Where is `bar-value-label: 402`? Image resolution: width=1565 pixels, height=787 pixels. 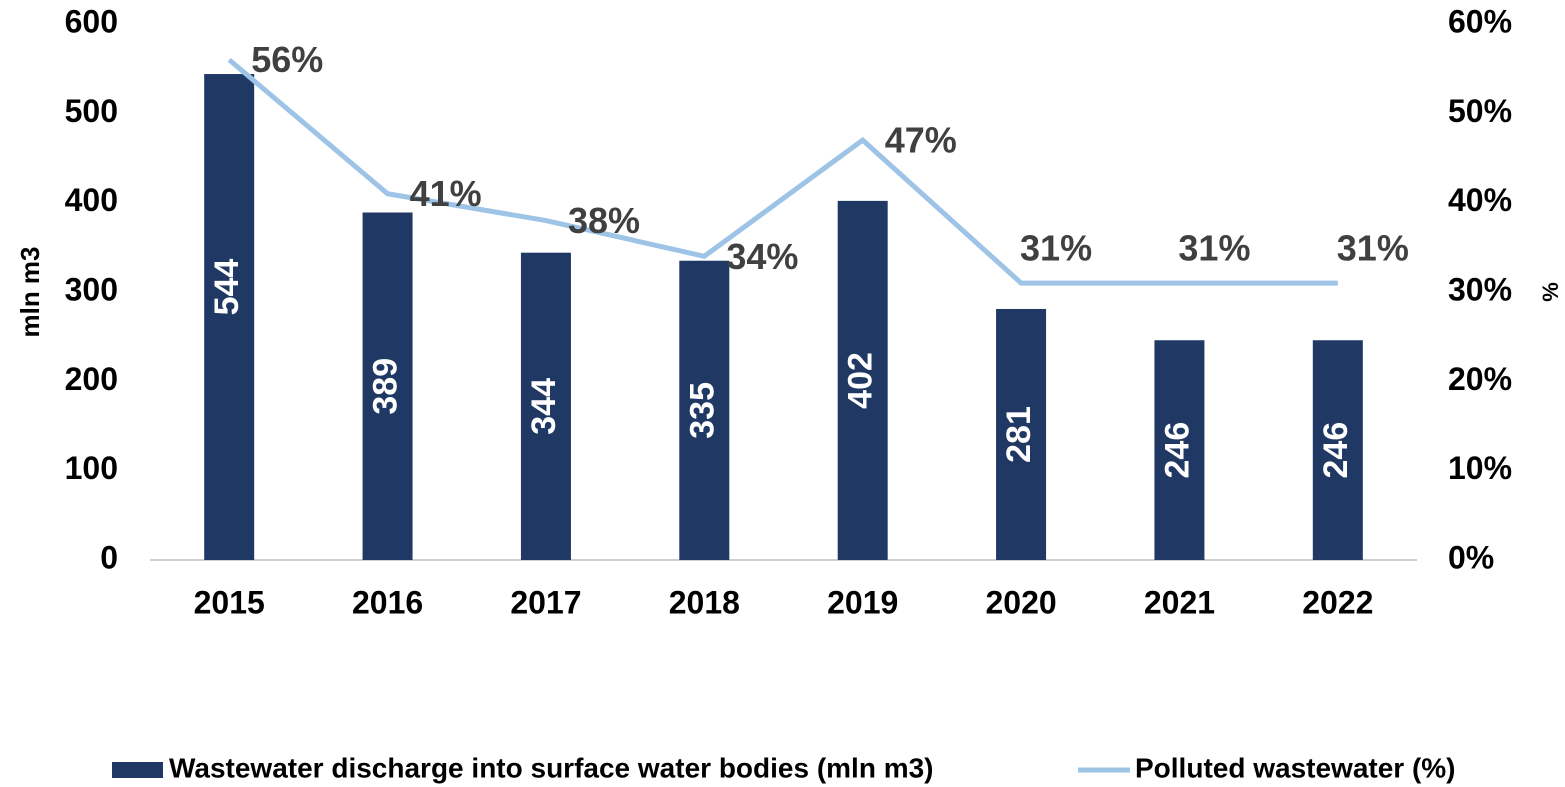 bar-value-label: 402 is located at coordinates (861, 380).